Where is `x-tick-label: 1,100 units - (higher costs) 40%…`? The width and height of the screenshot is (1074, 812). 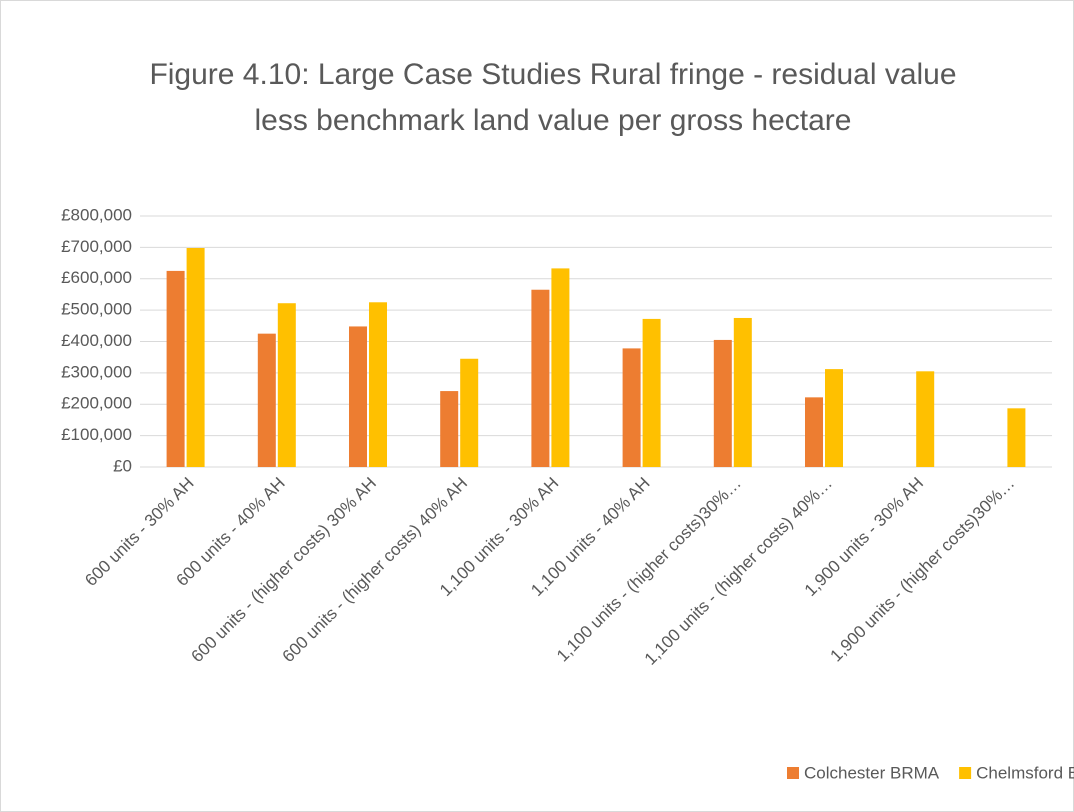
x-tick-label: 1,100 units - (higher costs) 40%… is located at coordinates (738, 571).